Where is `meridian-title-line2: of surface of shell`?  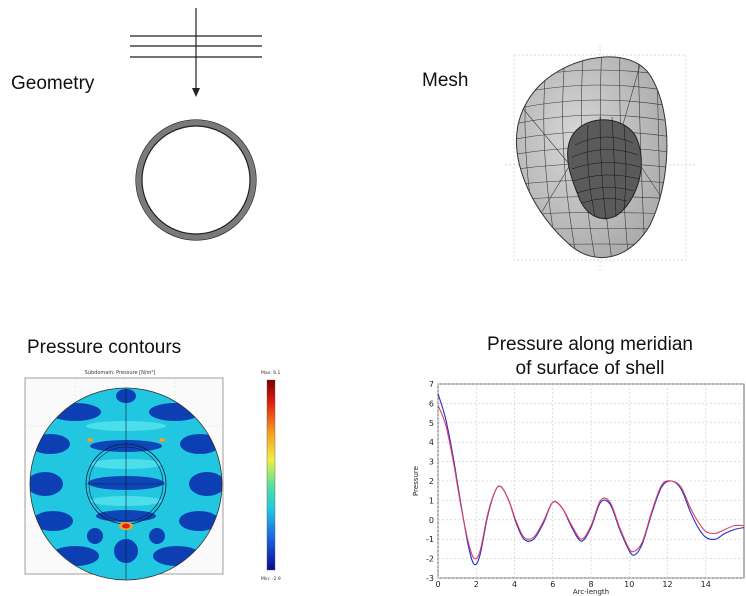
meridian-title-line2: of surface of shell is located at coordinates (590, 368).